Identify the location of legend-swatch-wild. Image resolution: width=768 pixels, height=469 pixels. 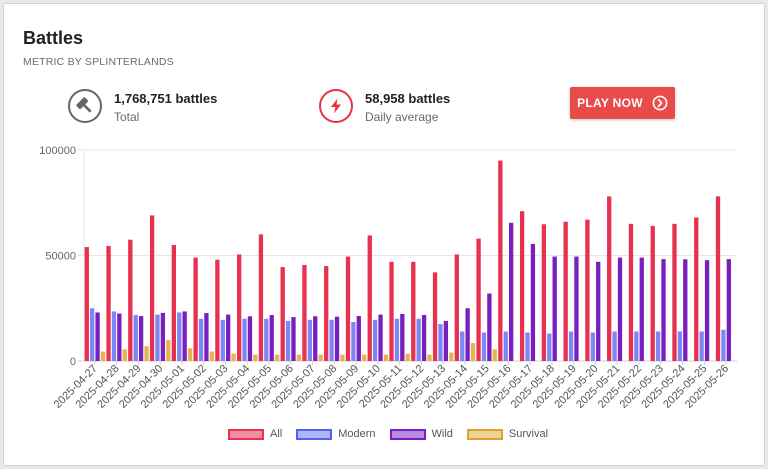
(407, 434).